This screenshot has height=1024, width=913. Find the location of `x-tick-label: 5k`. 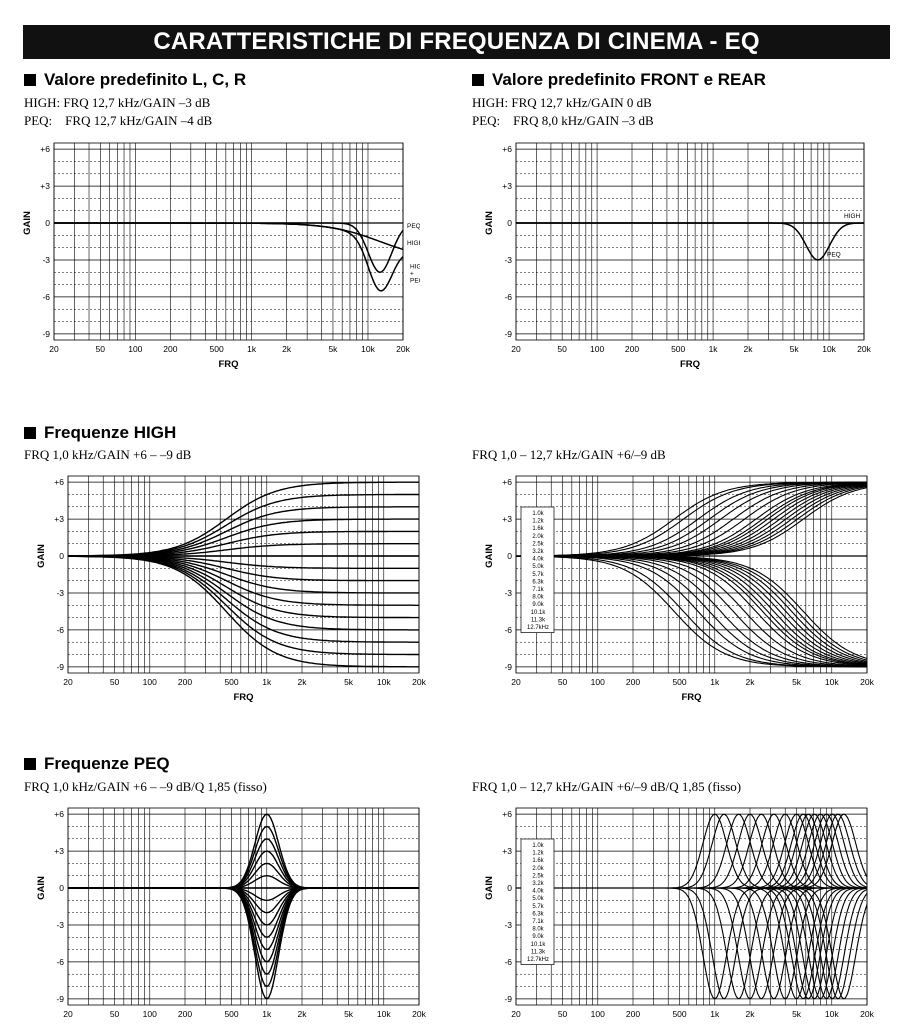

x-tick-label: 5k is located at coordinates (349, 682).